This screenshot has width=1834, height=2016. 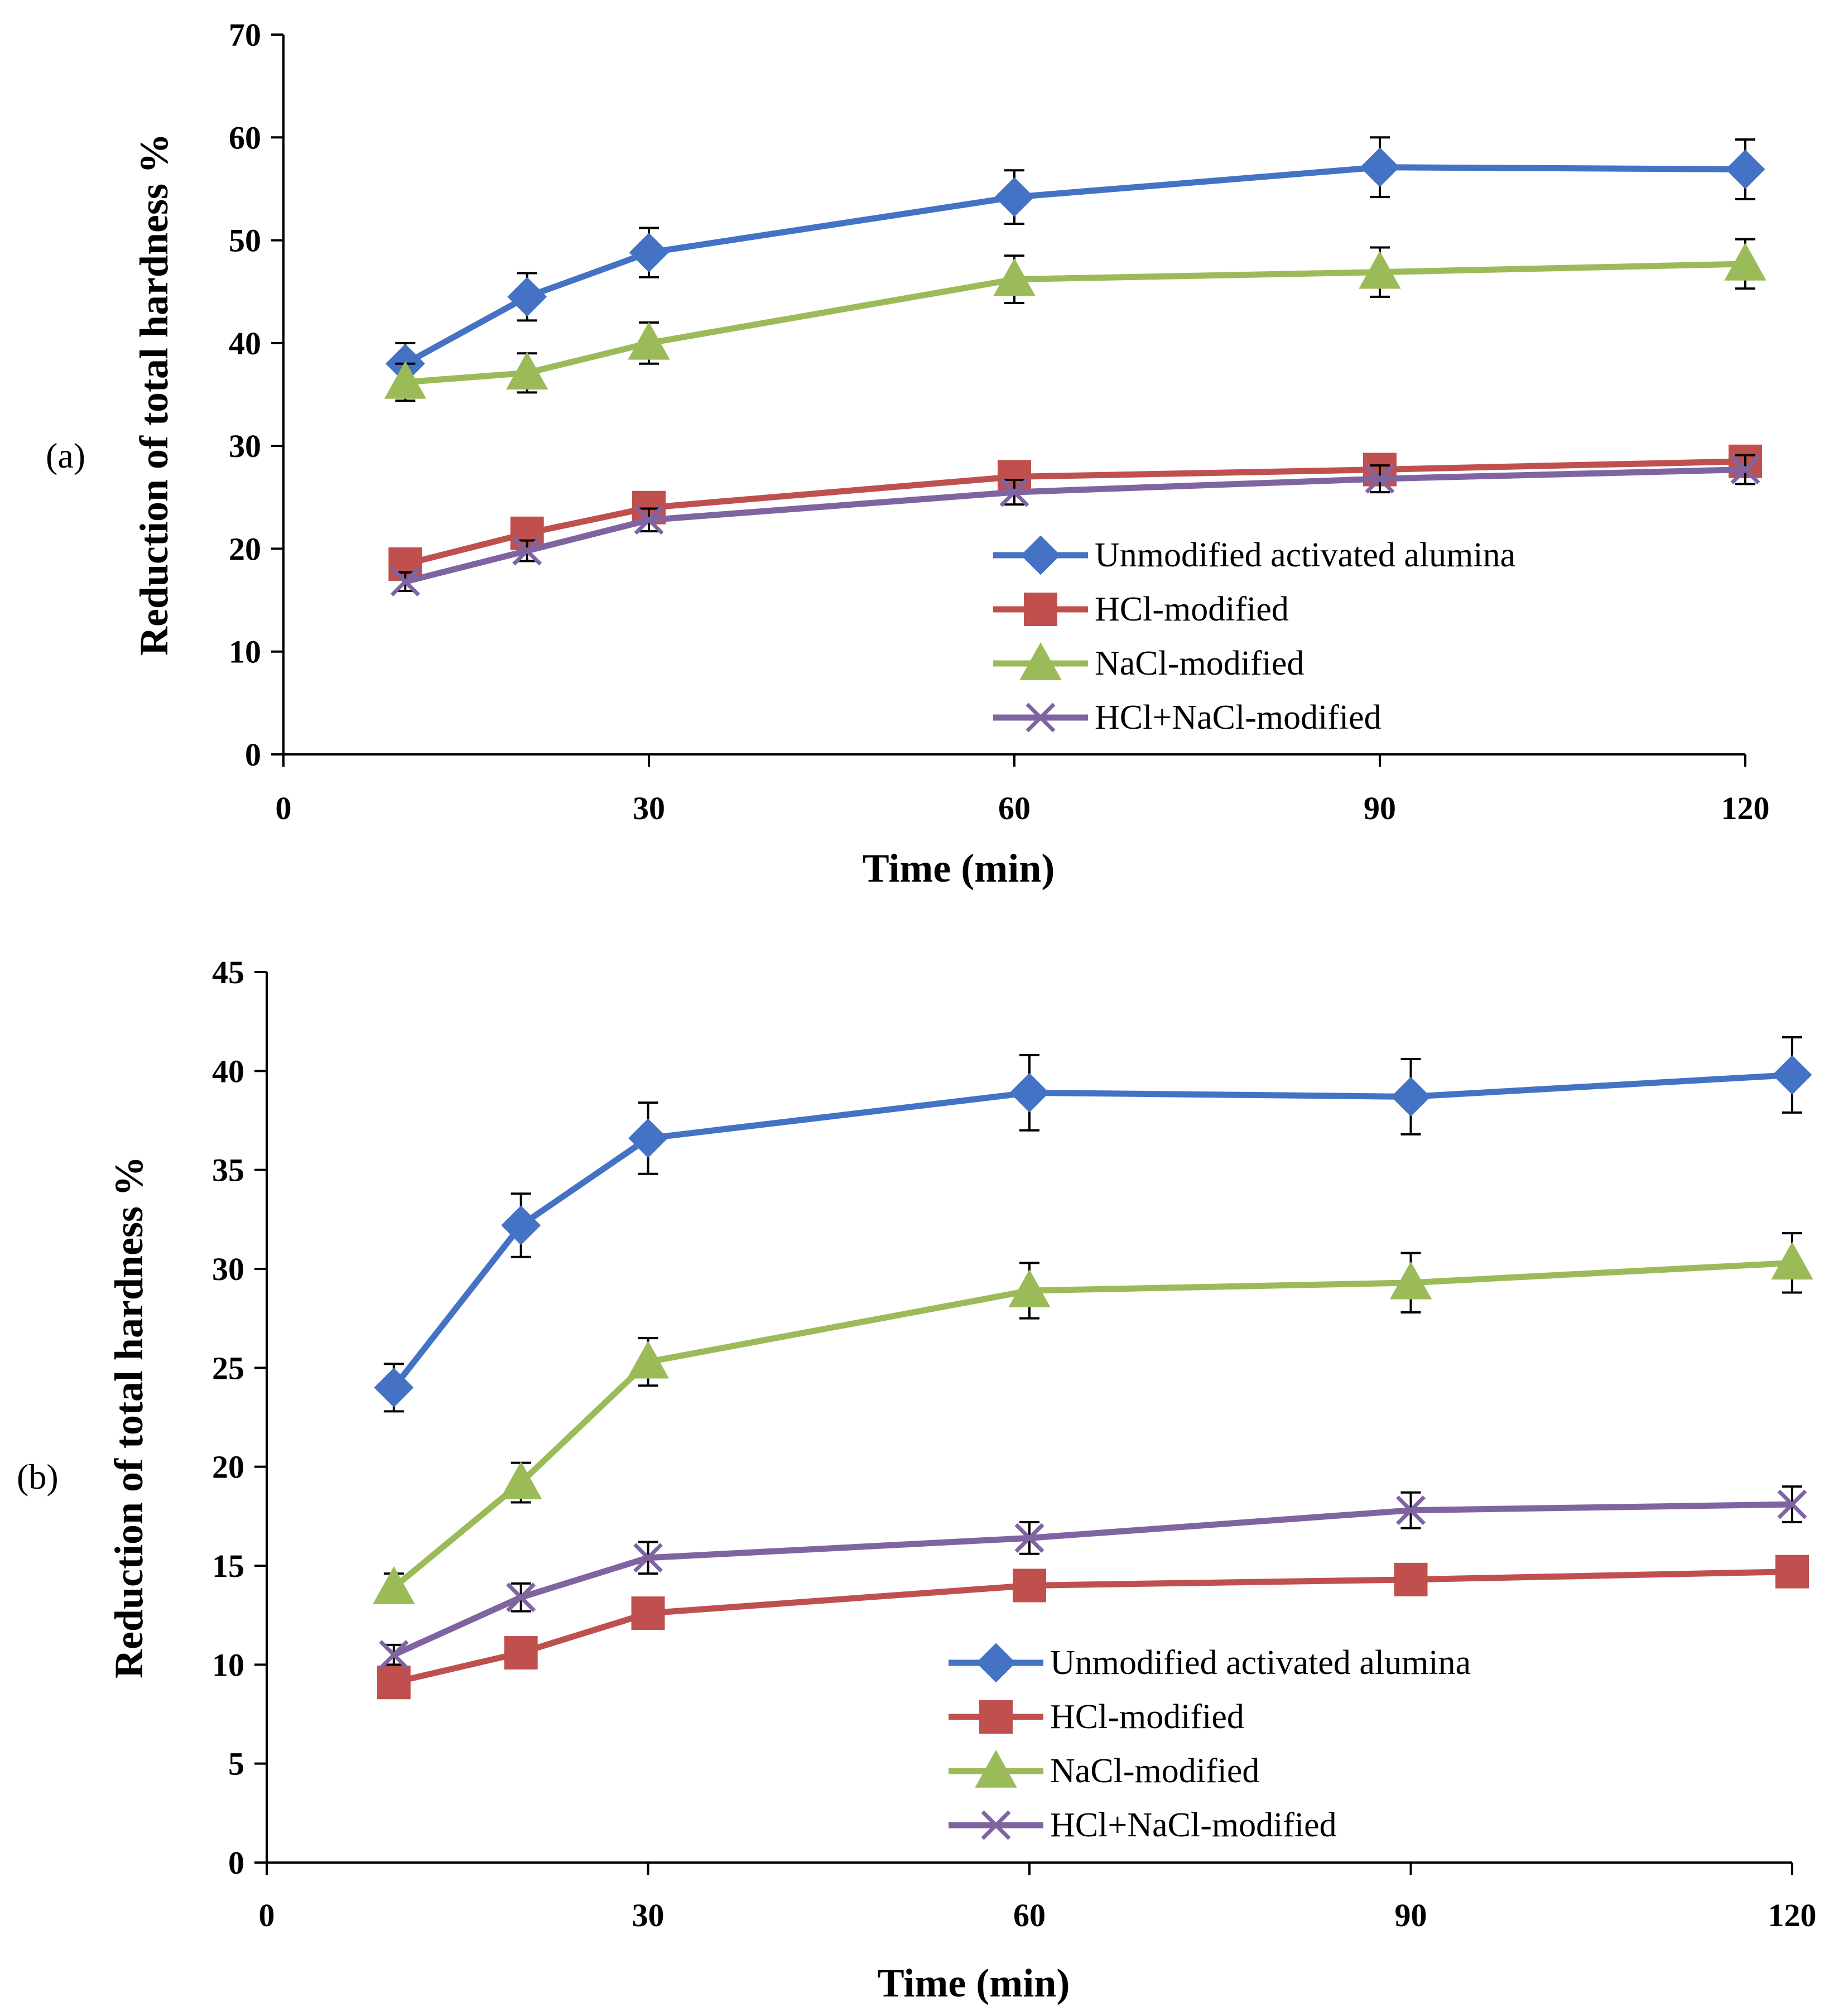 What do you see at coordinates (1260, 1663) in the screenshot?
I see `legend-label: Unmodified activated alumina` at bounding box center [1260, 1663].